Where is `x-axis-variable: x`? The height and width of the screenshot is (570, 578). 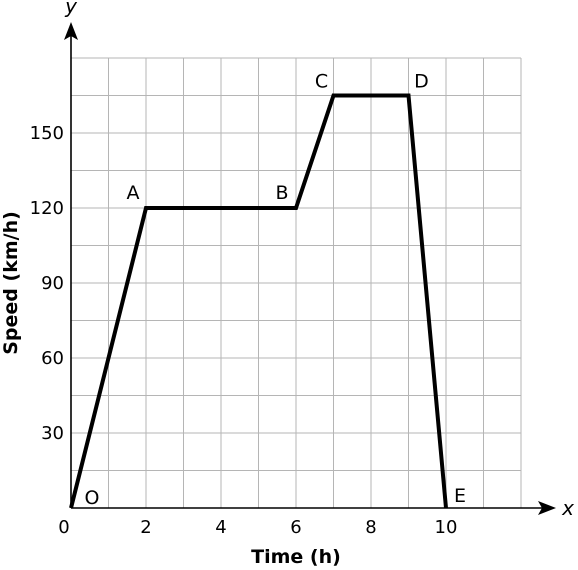 x-axis-variable: x is located at coordinates (567, 508).